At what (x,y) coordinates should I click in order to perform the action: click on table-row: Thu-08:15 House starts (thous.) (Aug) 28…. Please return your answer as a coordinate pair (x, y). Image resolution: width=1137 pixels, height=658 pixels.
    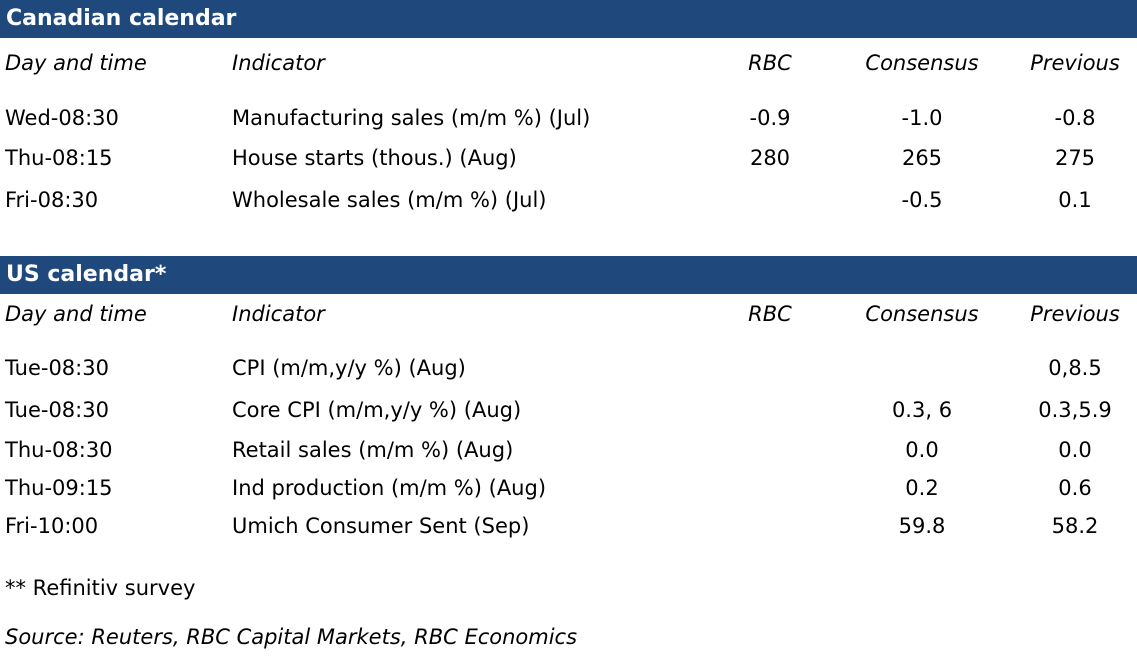
    Looking at the image, I should click on (568, 158).